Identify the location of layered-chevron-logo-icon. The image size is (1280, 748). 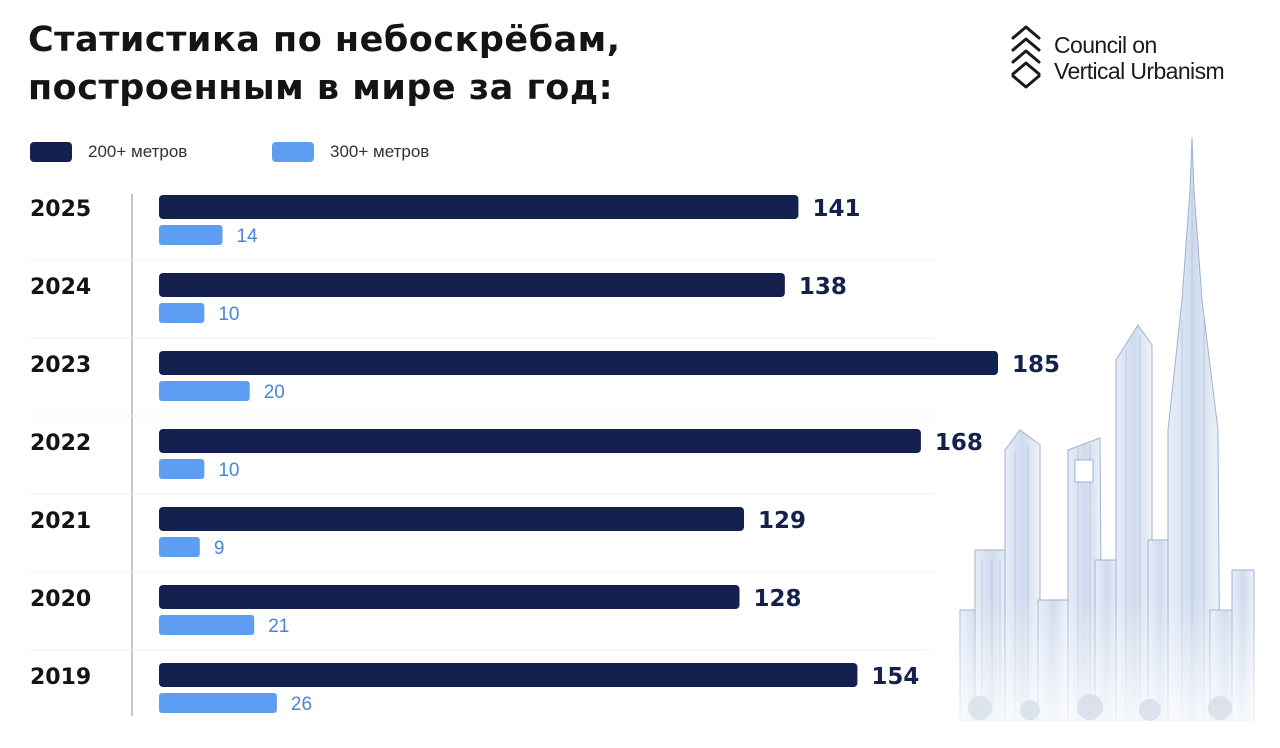
(1026, 57).